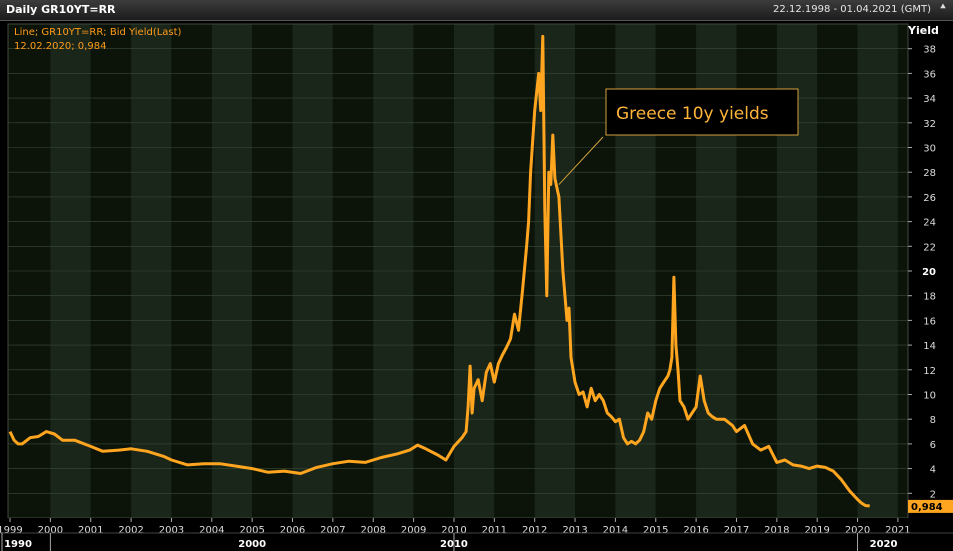  Describe the element at coordinates (251, 530) in the screenshot. I see `x-tick-label: 2005` at that location.